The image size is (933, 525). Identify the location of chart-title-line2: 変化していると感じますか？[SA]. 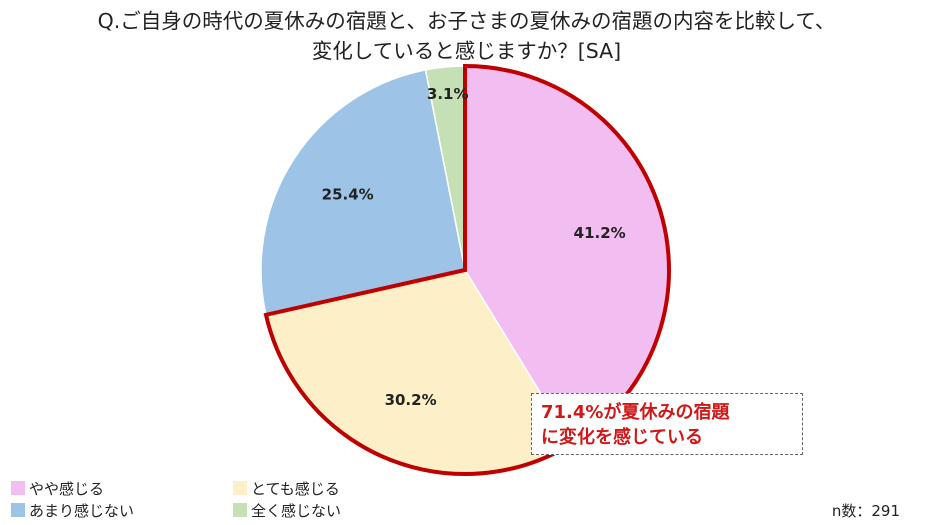
(466, 51).